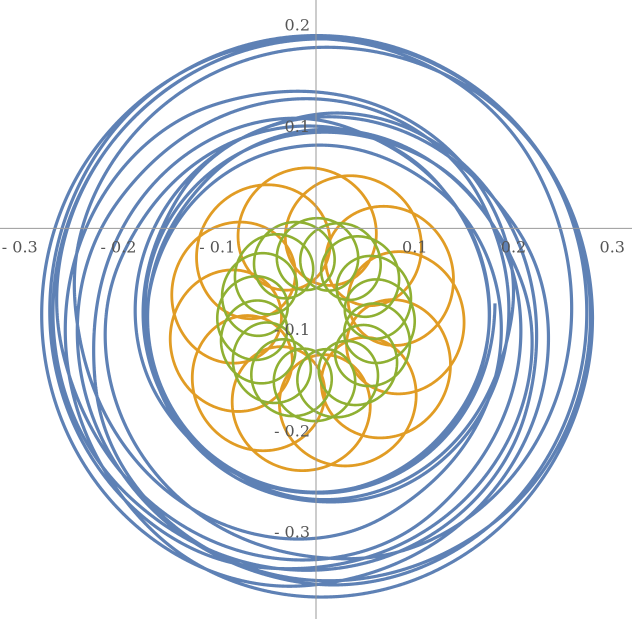 The height and width of the screenshot is (619, 632). I want to click on x-tick-label: 0.1, so click(414, 246).